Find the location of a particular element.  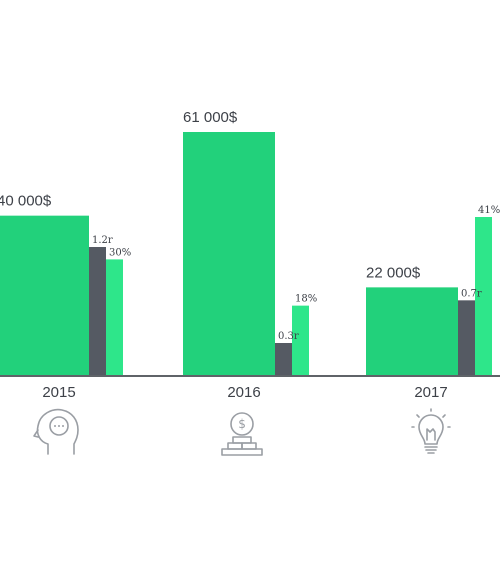

data-label-2016-series-3: 18% is located at coordinates (306, 299).